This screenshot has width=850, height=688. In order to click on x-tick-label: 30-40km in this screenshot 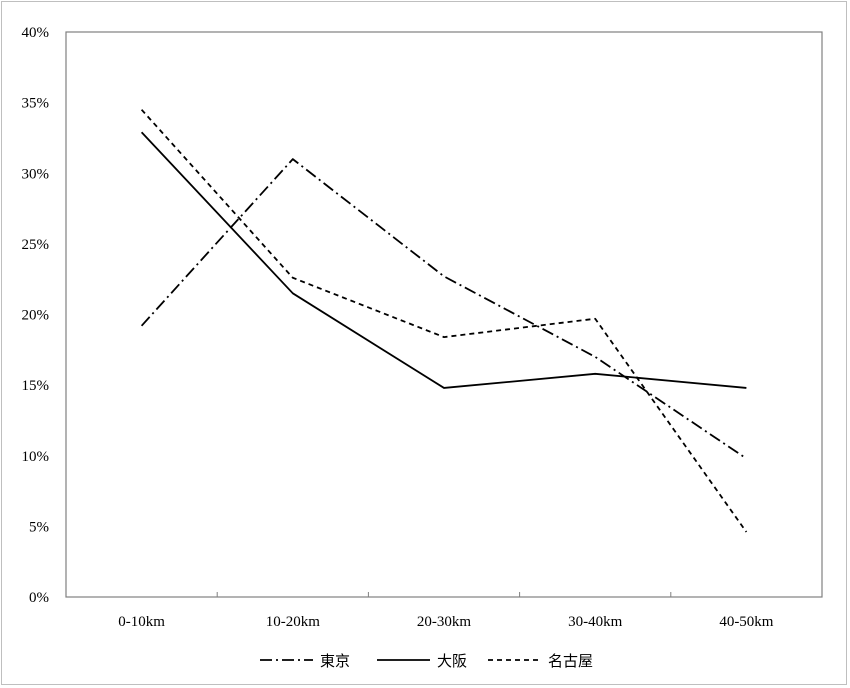, I will do `click(595, 622)`.